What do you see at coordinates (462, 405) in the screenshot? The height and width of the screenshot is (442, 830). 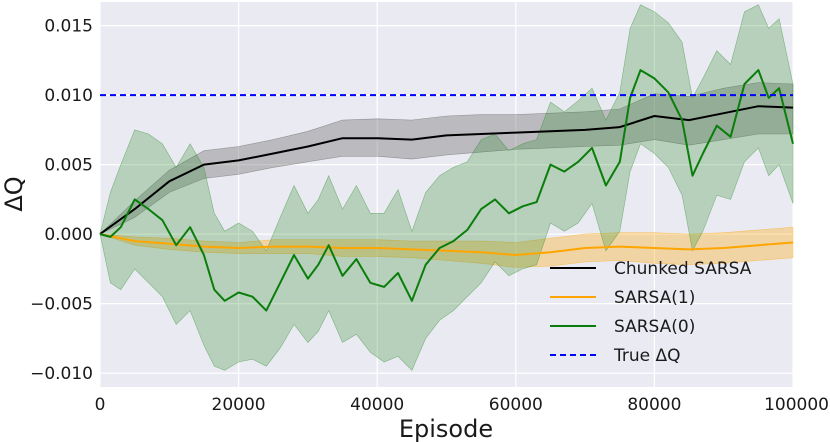 I see `x-axis-ticks: 0 20000 40000 60000 80000 100000` at bounding box center [462, 405].